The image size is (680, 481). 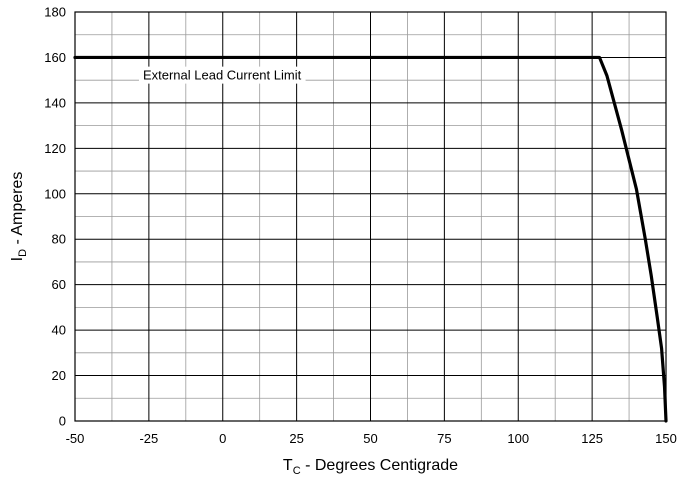 I want to click on x-tick-label: -25, so click(x=148, y=438).